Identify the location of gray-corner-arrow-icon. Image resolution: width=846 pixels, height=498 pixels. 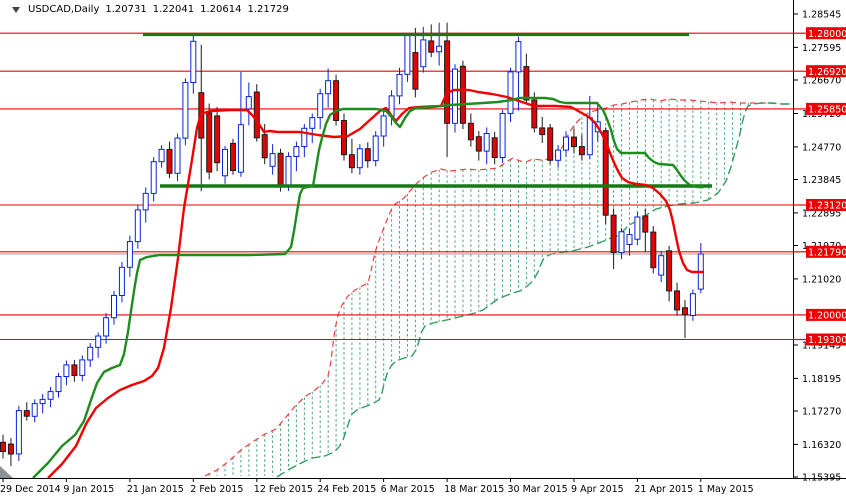
(6, 472).